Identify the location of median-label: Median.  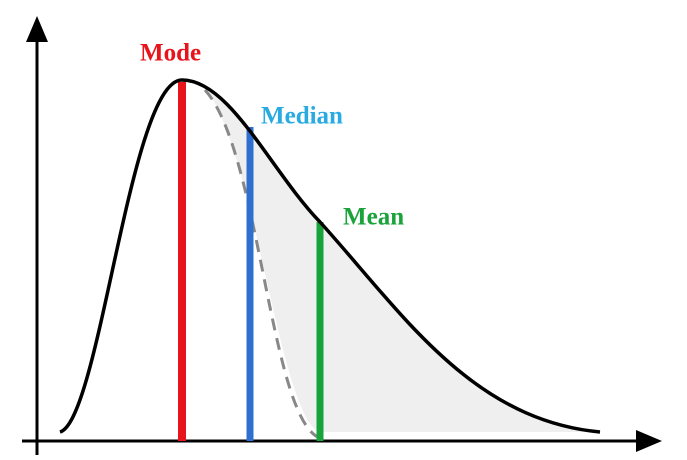
(302, 116).